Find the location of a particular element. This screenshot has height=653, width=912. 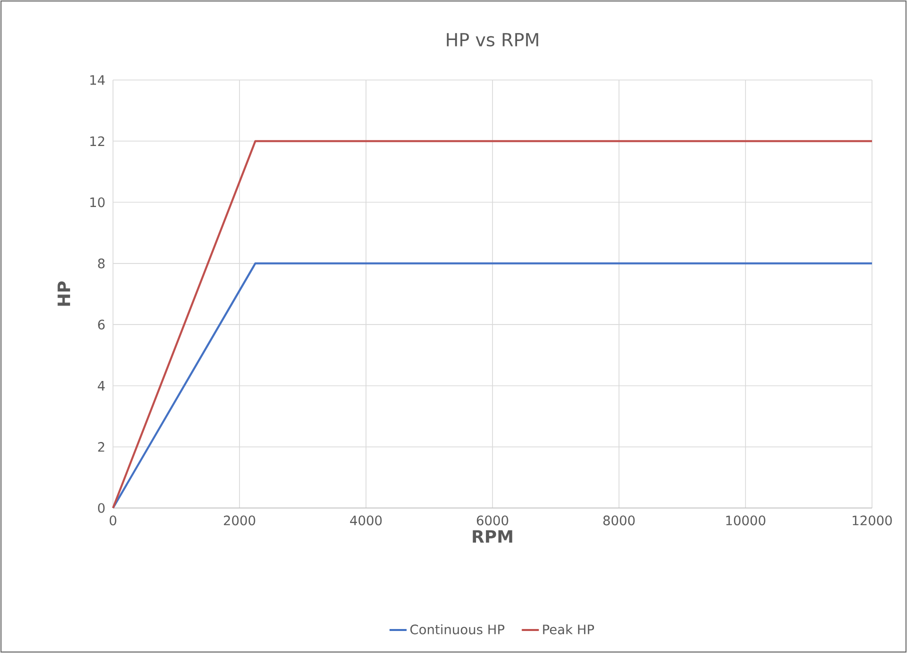

chart-title: HP vs RPM is located at coordinates (492, 39).